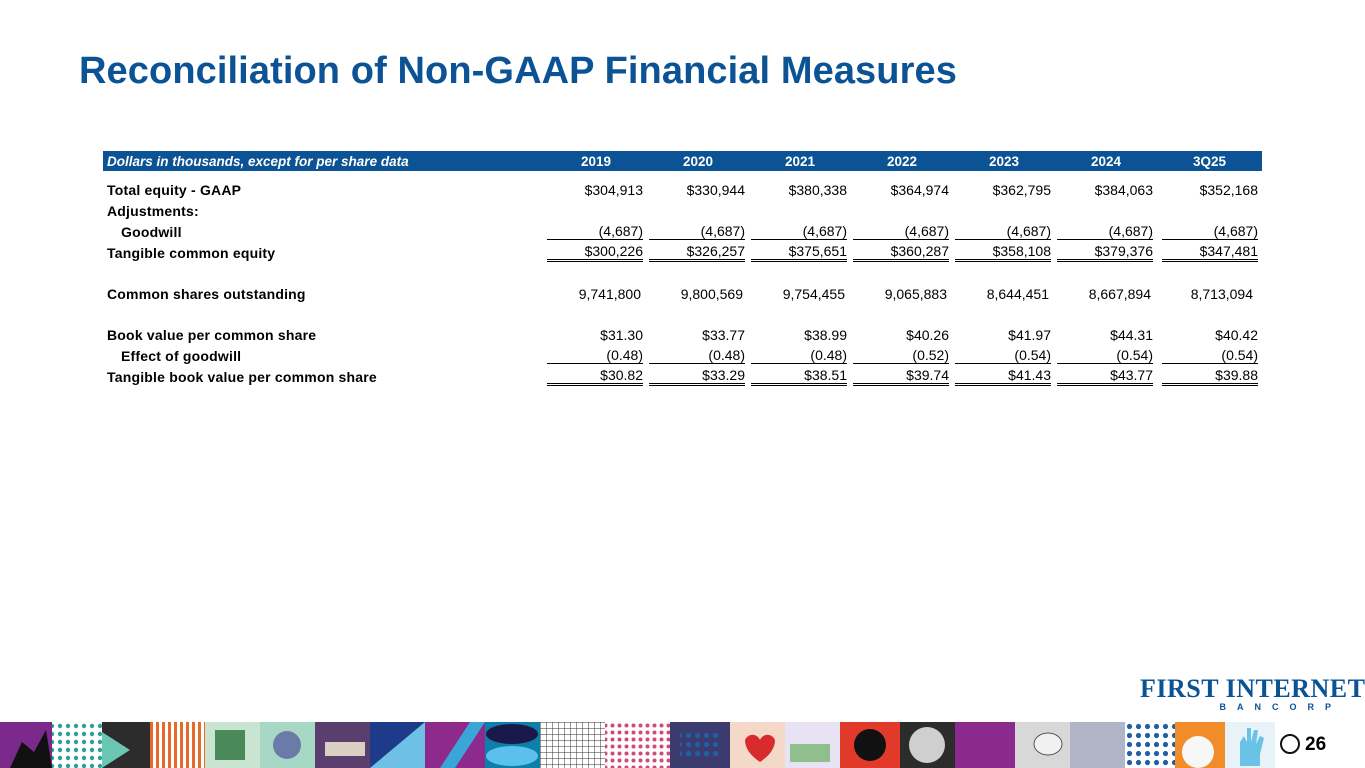 This screenshot has width=1365, height=768. What do you see at coordinates (242, 376) in the screenshot?
I see `row-label: Tangible book value per common share` at bounding box center [242, 376].